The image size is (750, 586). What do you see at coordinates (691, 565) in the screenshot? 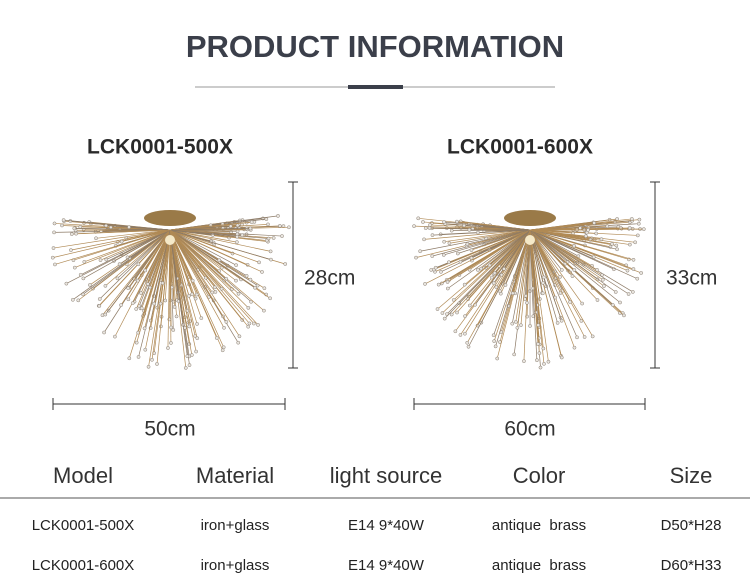
I see `table-cell: D60*H33` at bounding box center [691, 565].